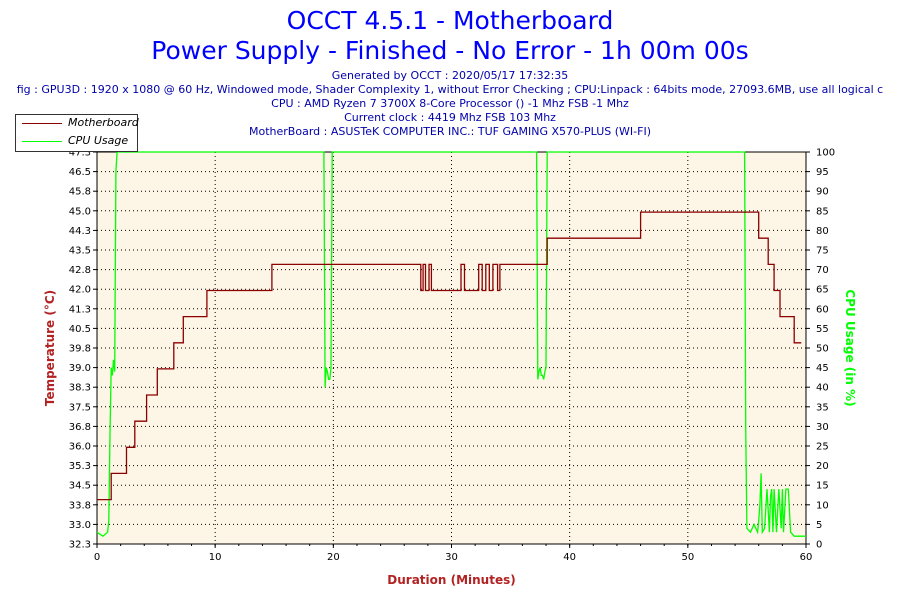  I want to click on x-tick-label: 40, so click(569, 557).